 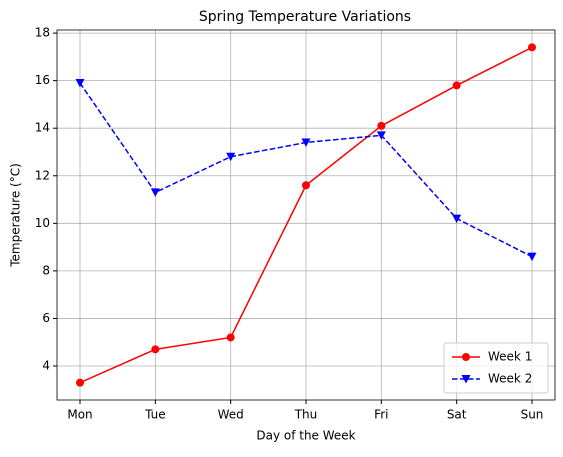 What do you see at coordinates (155, 415) in the screenshot?
I see `x-tick-label: Tue` at bounding box center [155, 415].